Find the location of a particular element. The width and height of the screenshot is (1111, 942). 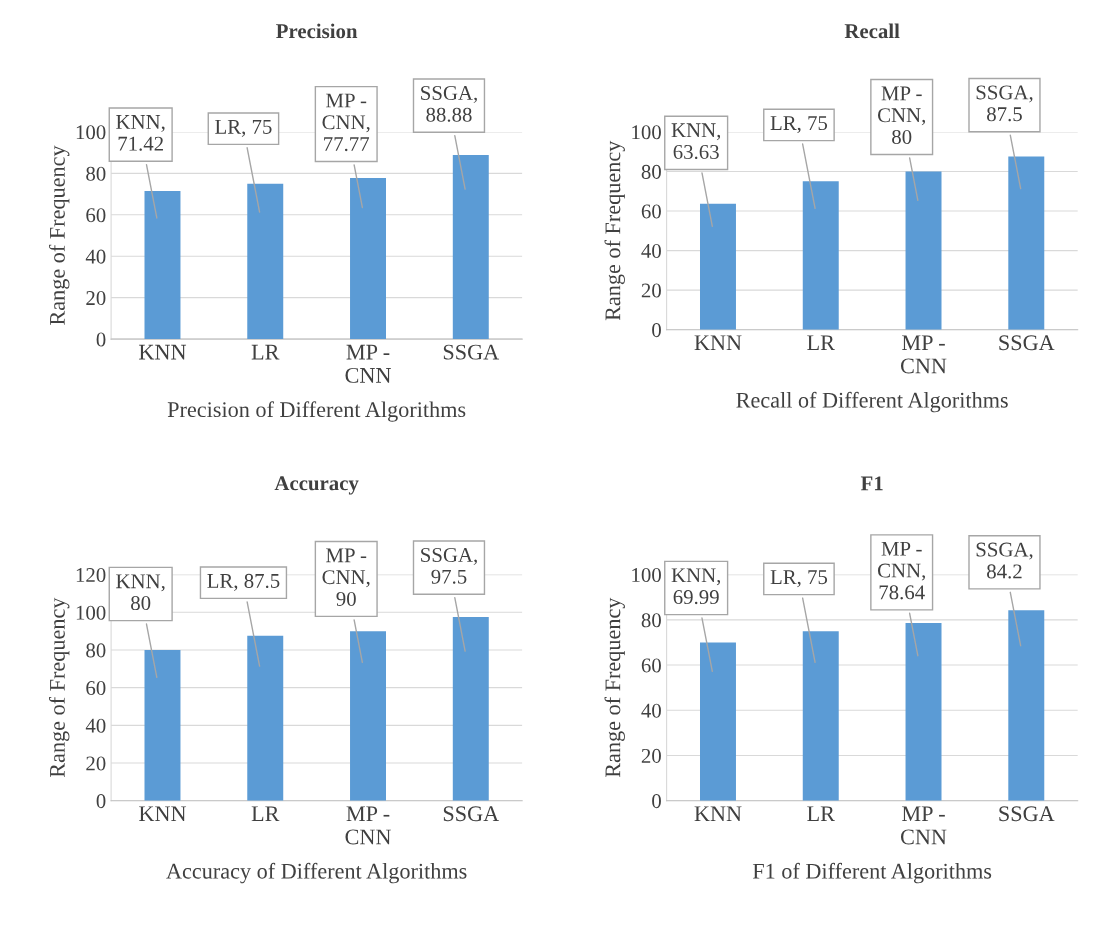

data-label: SSGA, 97.5 is located at coordinates (449, 565).